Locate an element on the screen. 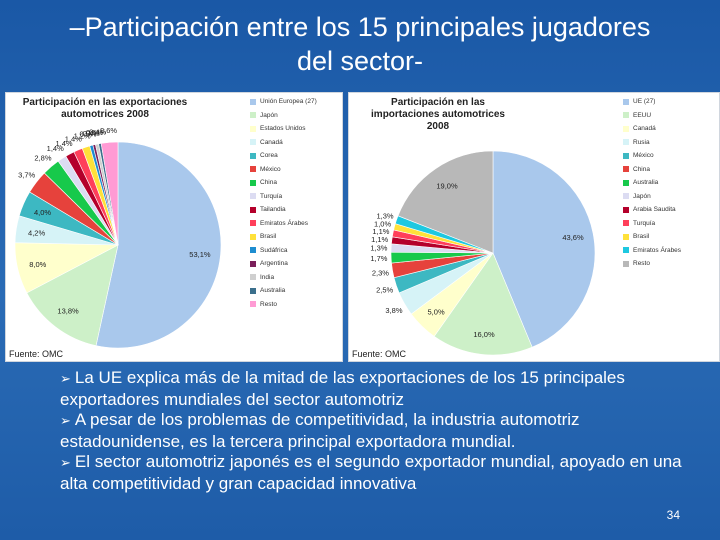 The height and width of the screenshot is (540, 720). exports-legend-item-union-europea-27: Unión Europea (27) is located at coordinates (283, 102).